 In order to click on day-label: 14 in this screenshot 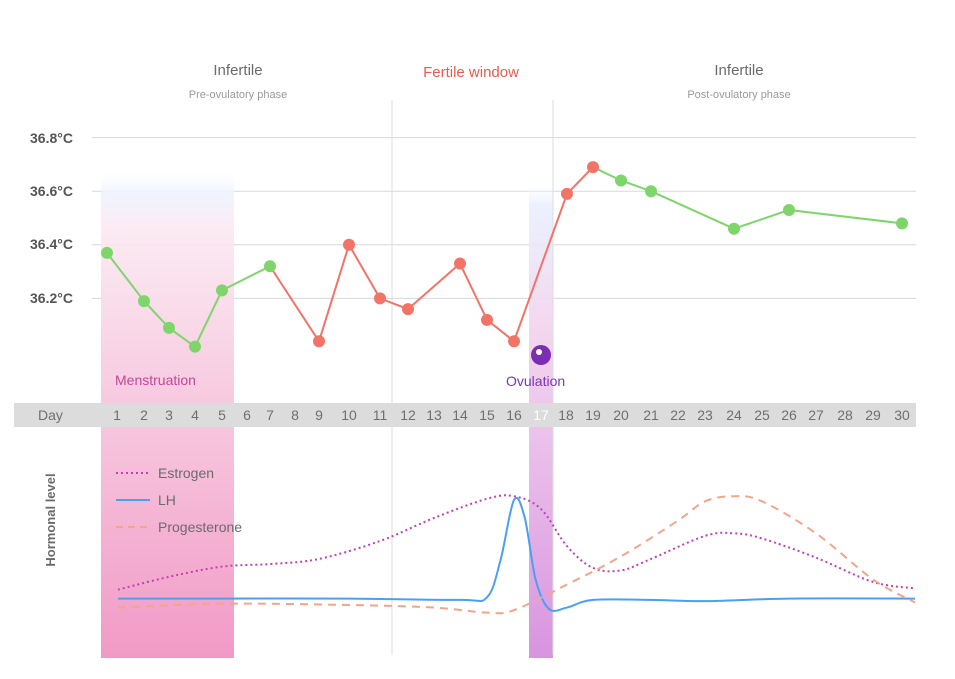, I will do `click(460, 415)`.